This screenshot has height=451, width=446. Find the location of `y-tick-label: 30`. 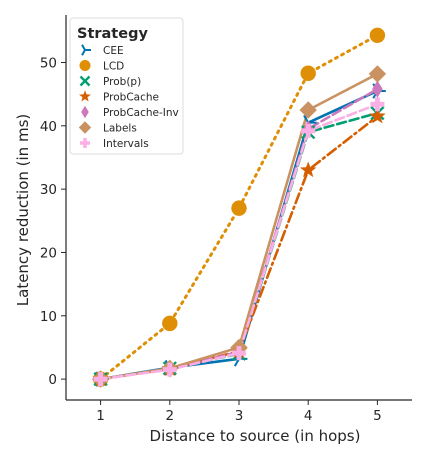

y-tick-label: 30 is located at coordinates (48, 190).